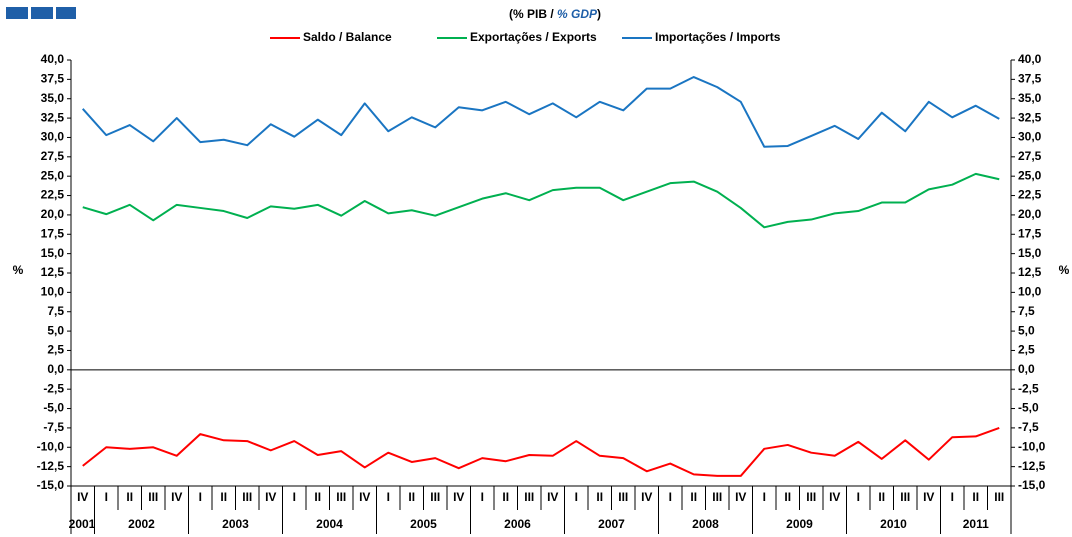 The height and width of the screenshot is (537, 1072). Describe the element at coordinates (1032, 446) in the screenshot. I see `y2-tick-label: -10,0` at that location.